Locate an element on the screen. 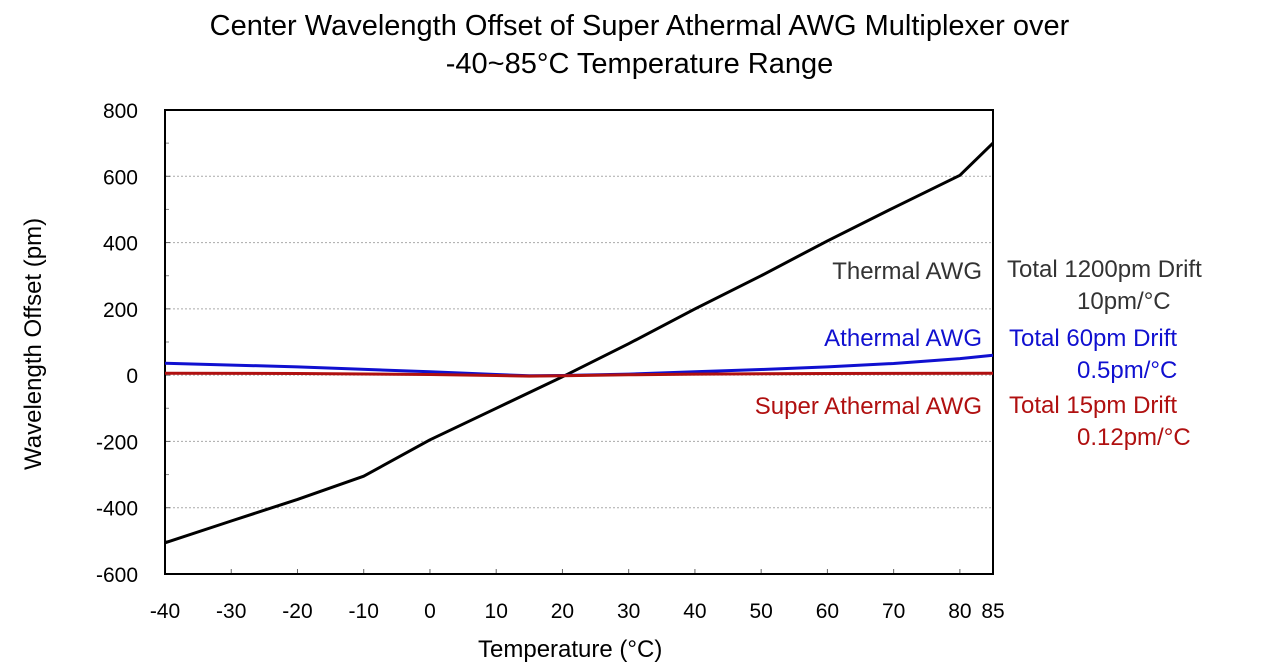  x-tick-label: 10 is located at coordinates (496, 611).